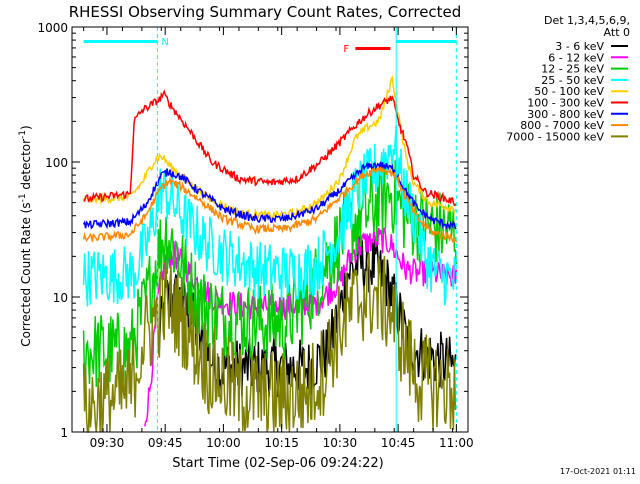 The image size is (640, 484). I want to click on legend-label: 7000 - 15000 keV, so click(555, 136).